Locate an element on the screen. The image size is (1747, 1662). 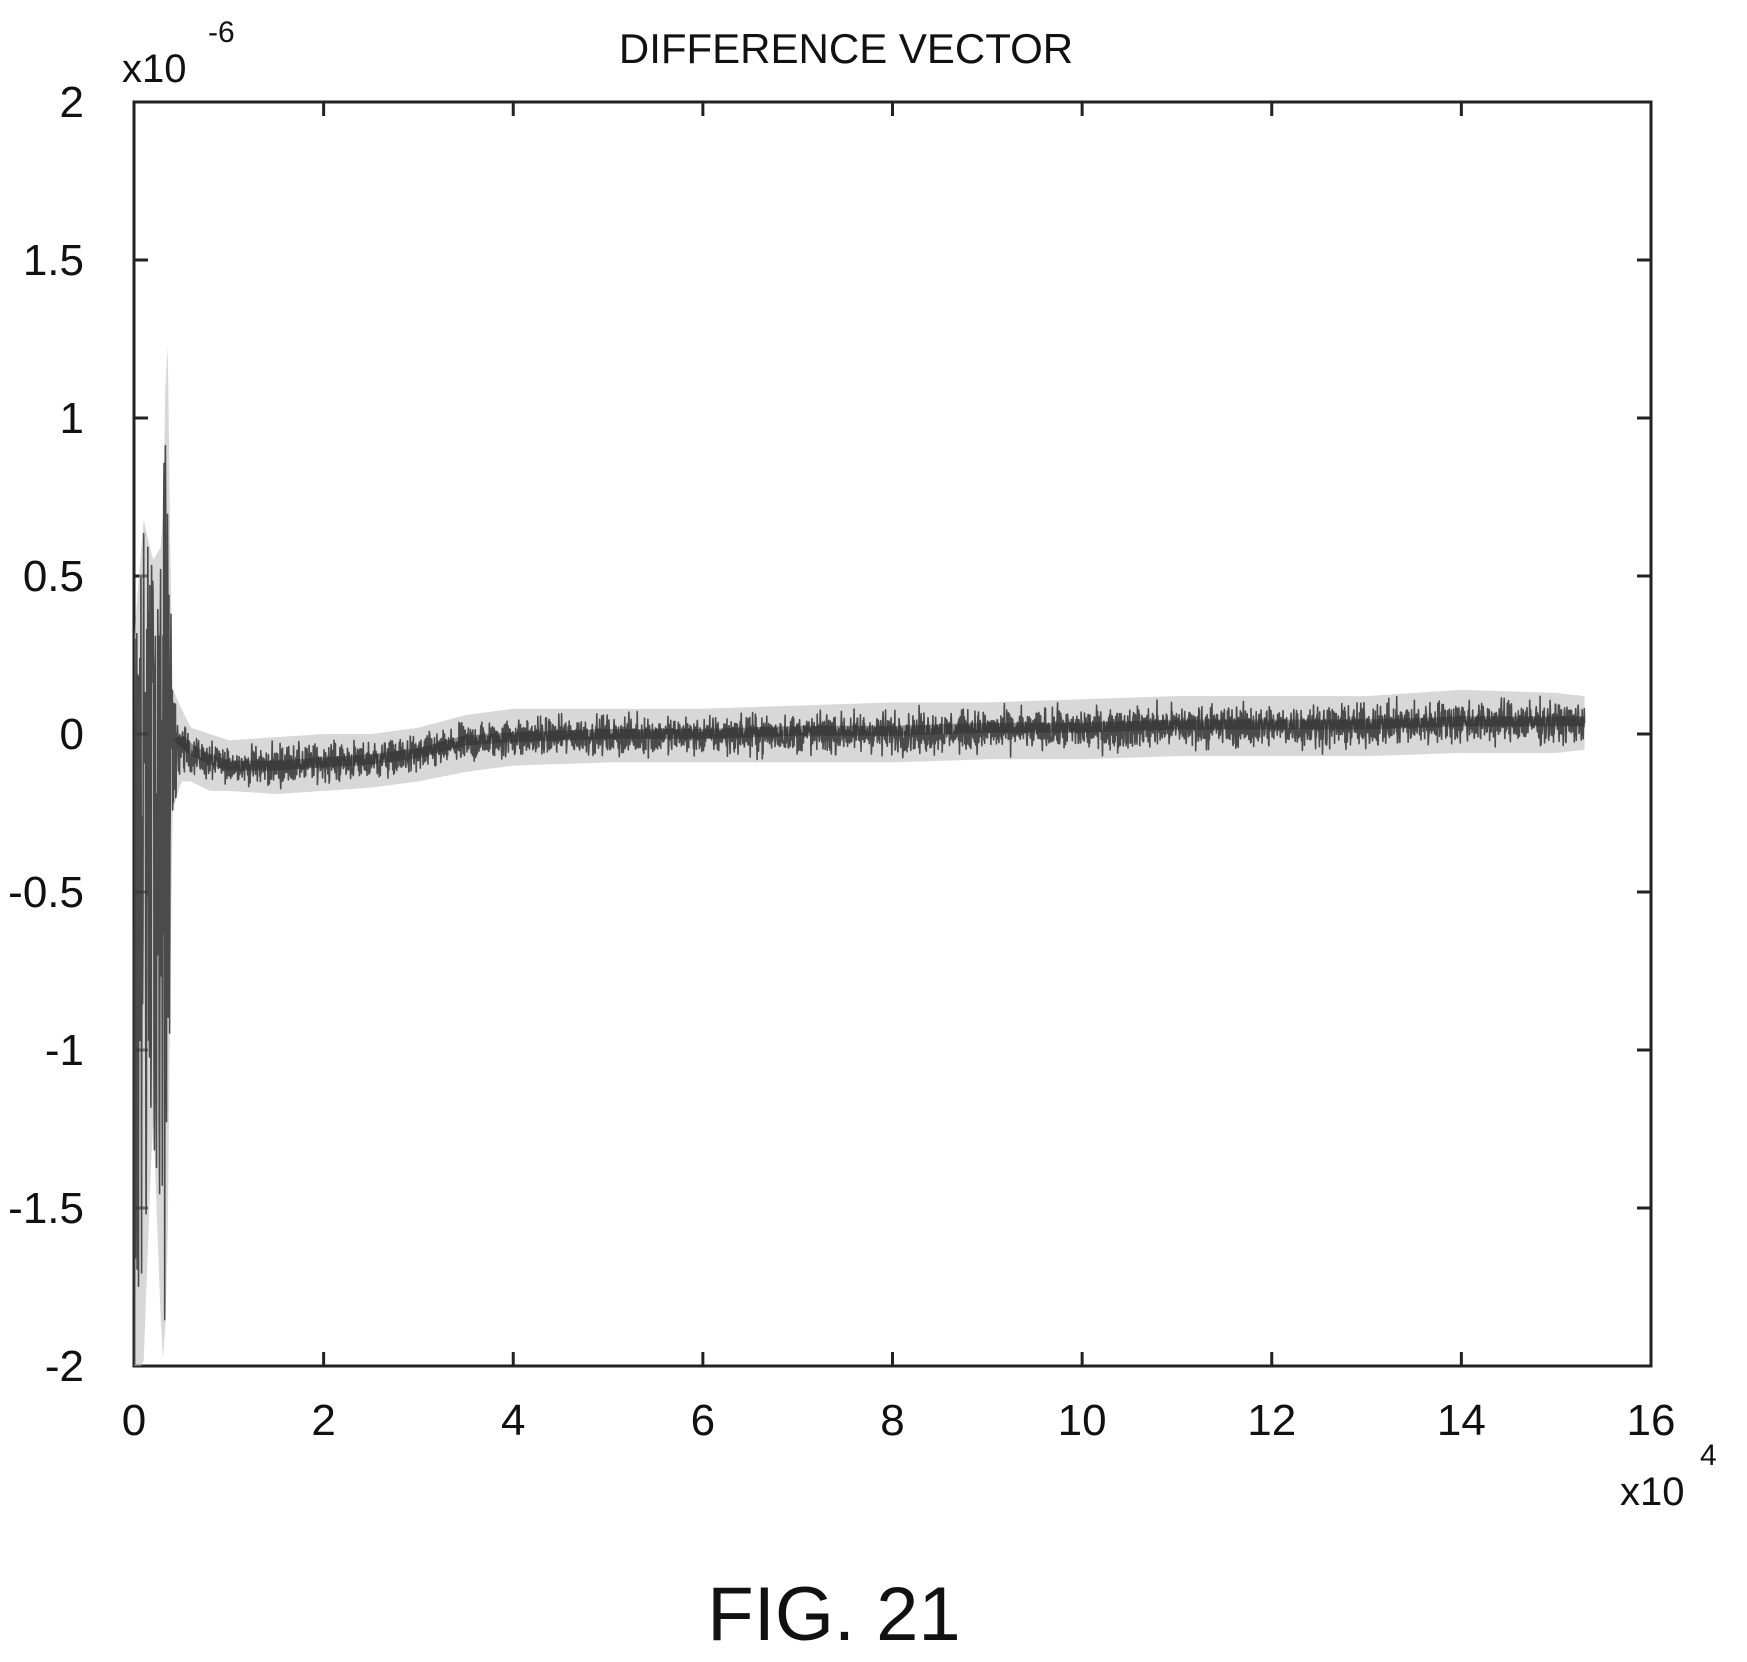
y-tick-label: 0 is located at coordinates (72, 734).